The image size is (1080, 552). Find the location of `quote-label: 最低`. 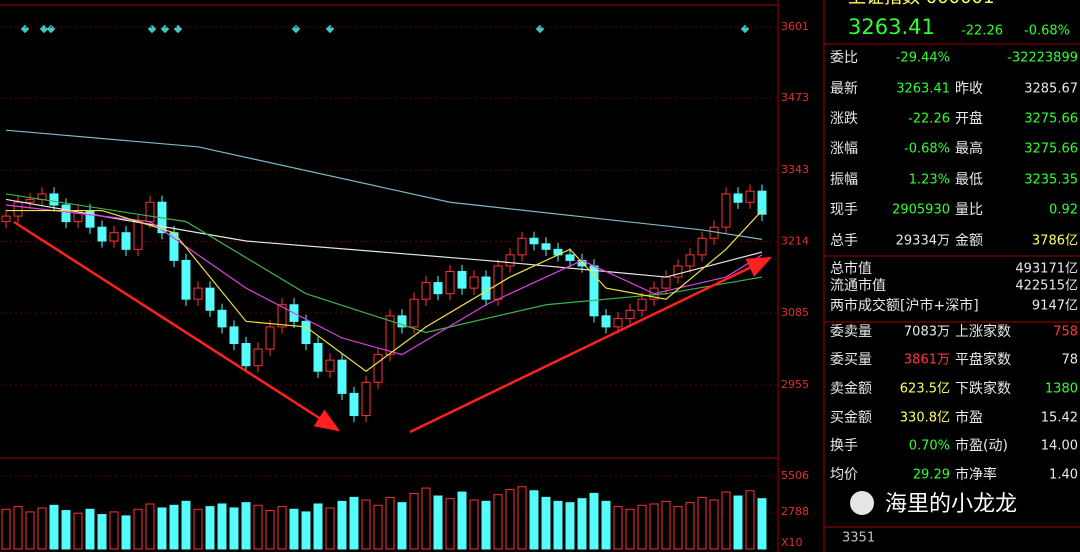

quote-label: 最低 is located at coordinates (969, 180).